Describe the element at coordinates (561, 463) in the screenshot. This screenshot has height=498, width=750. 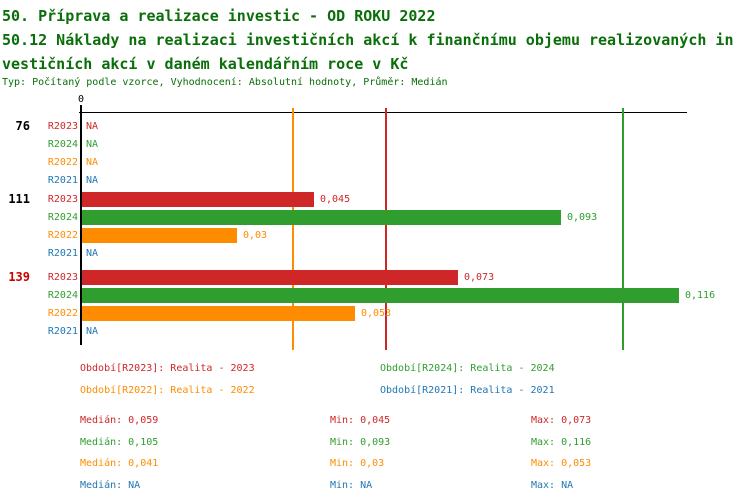
I see `stat-max-r2022: Max: 0,053` at that location.